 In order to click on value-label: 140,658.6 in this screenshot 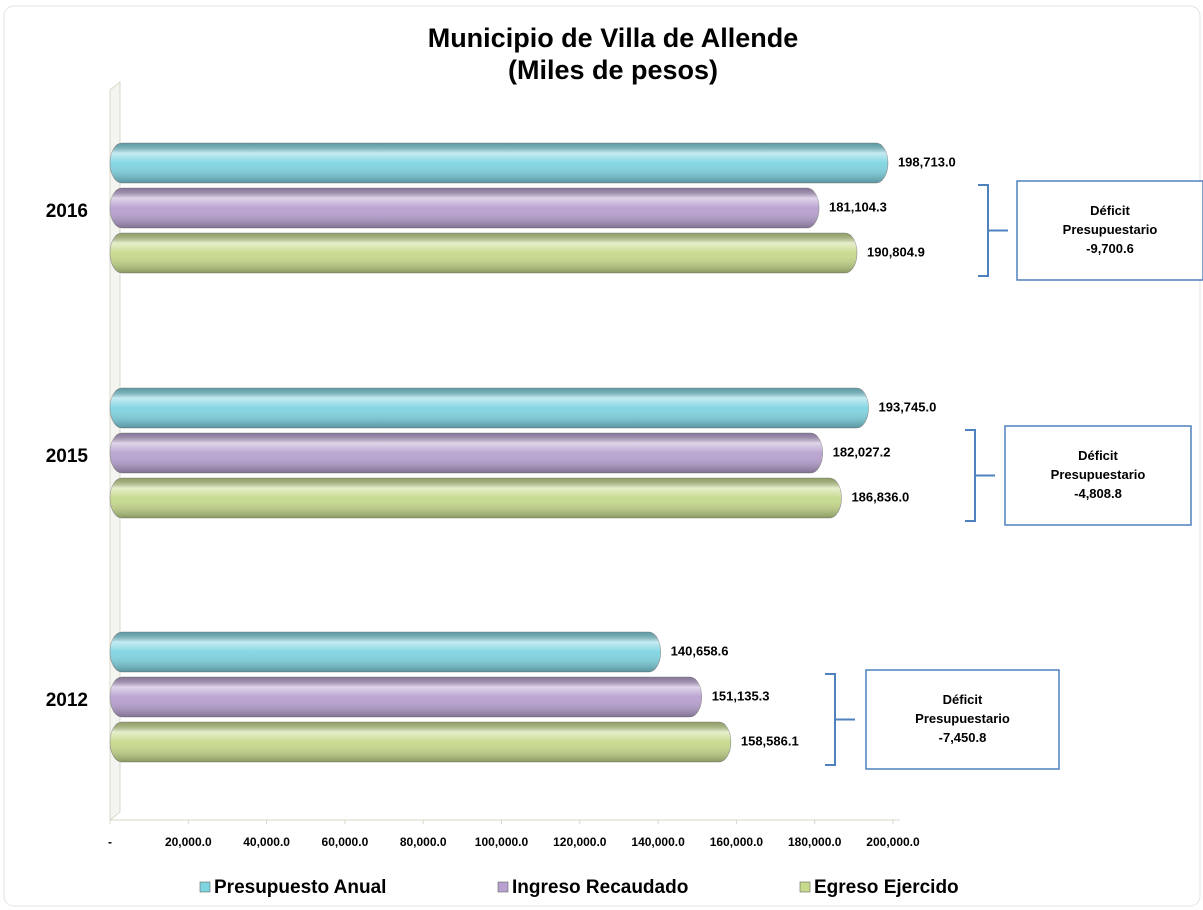, I will do `click(700, 650)`.